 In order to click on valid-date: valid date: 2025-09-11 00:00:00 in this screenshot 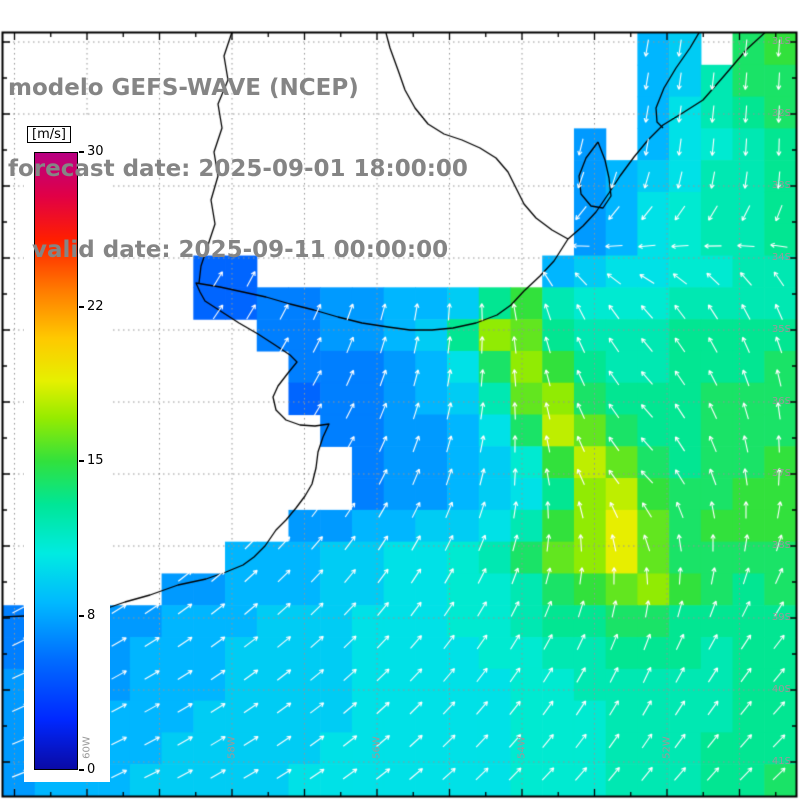, I will do `click(228, 250)`.